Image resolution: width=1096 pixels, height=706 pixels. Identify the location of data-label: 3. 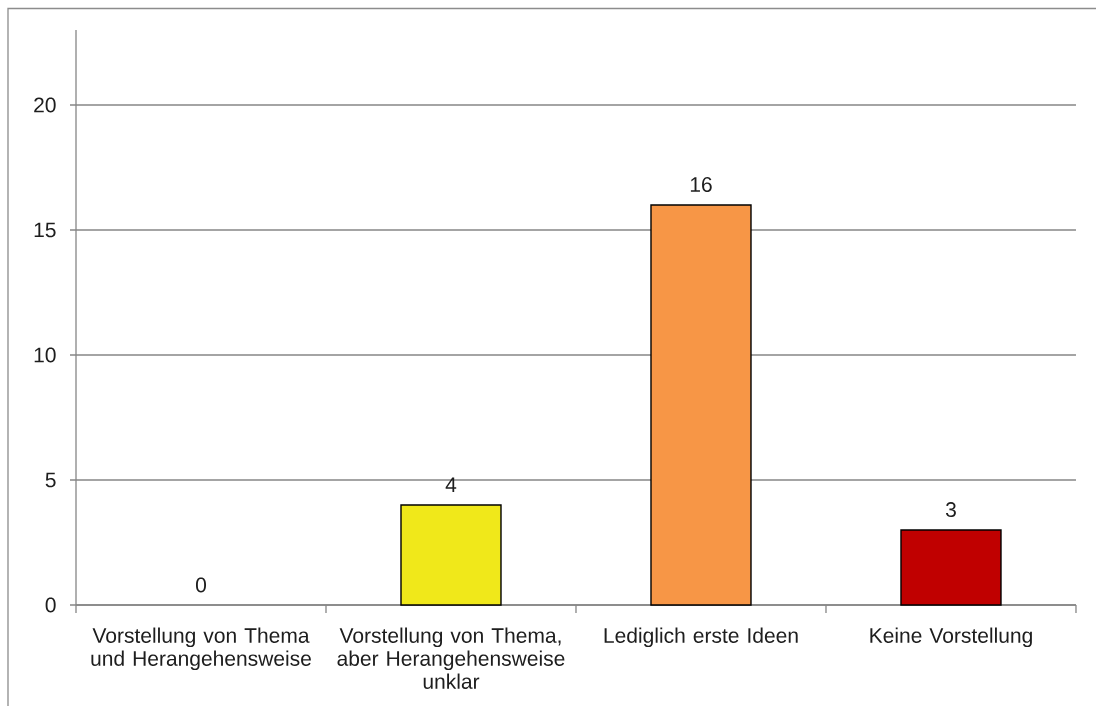
(950, 509).